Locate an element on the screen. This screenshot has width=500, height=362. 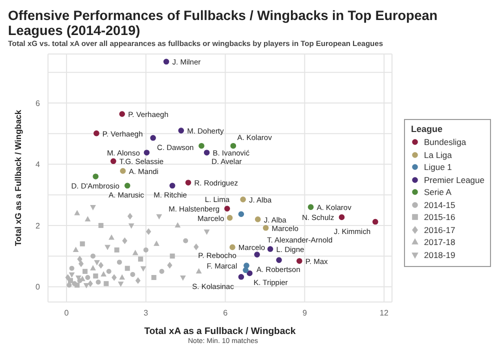
x-tick-label: 3 is located at coordinates (146, 313).